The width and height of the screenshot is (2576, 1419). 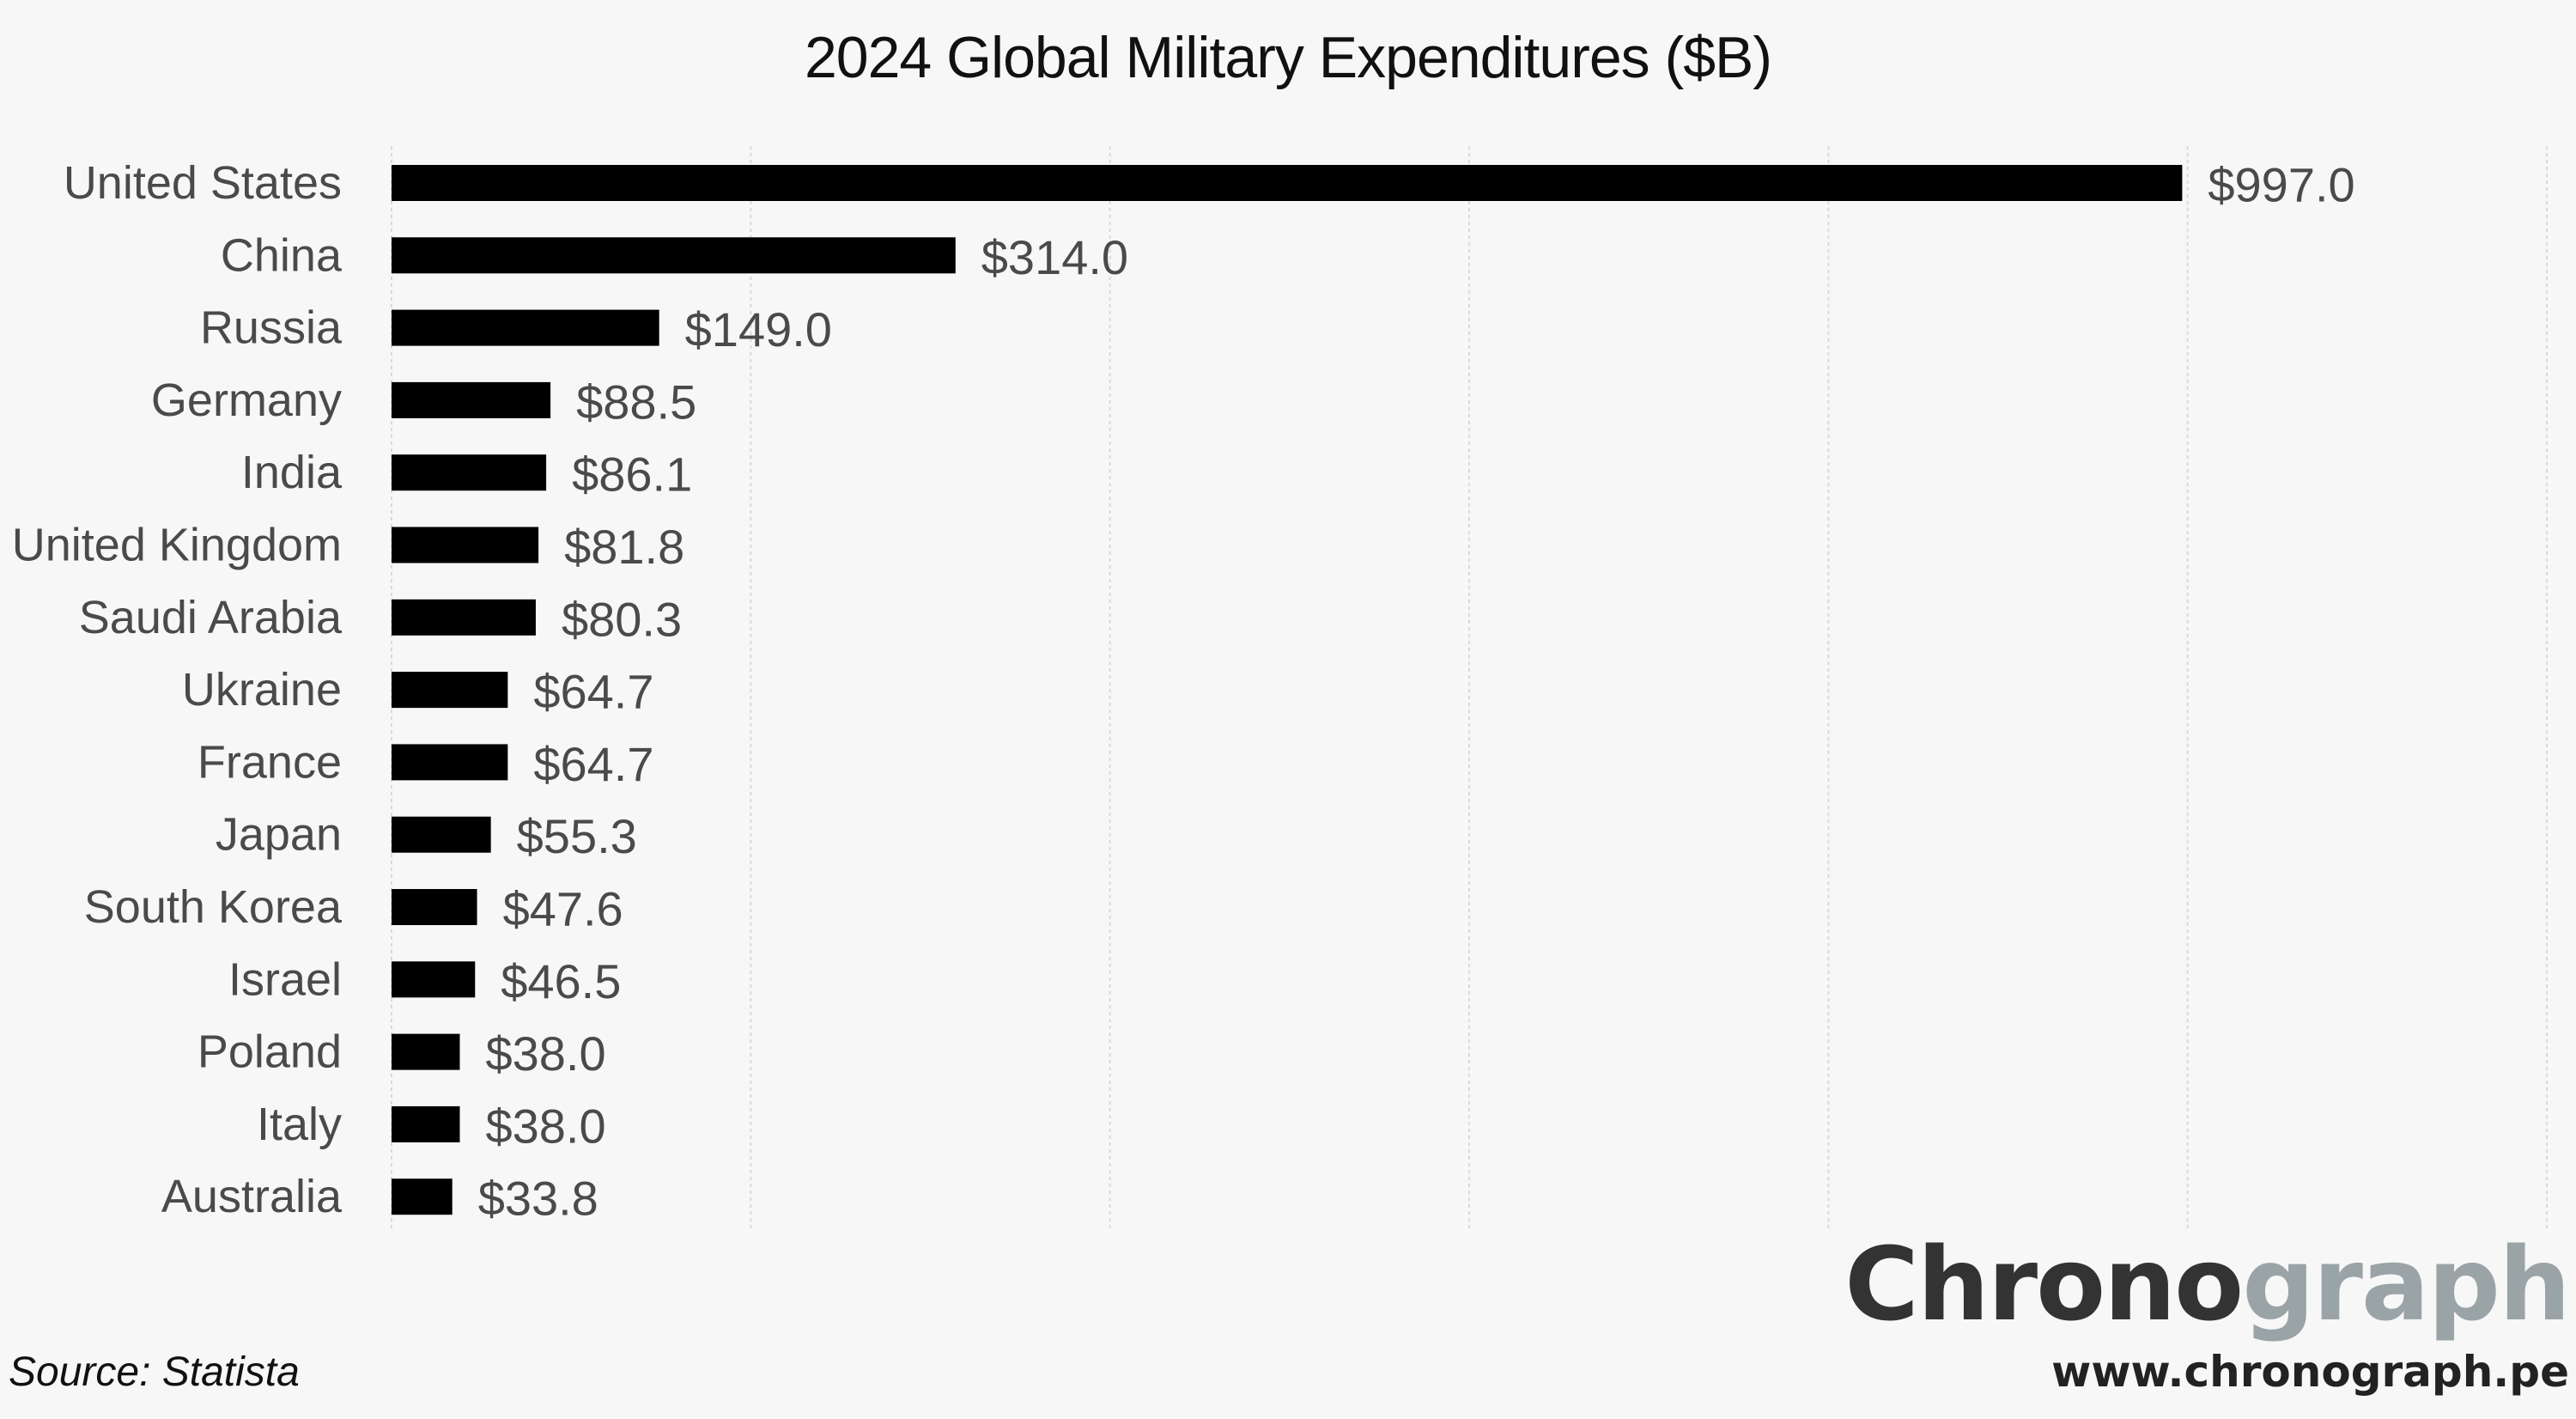 I want to click on logo-part-dark: Chrono, so click(x=2044, y=1284).